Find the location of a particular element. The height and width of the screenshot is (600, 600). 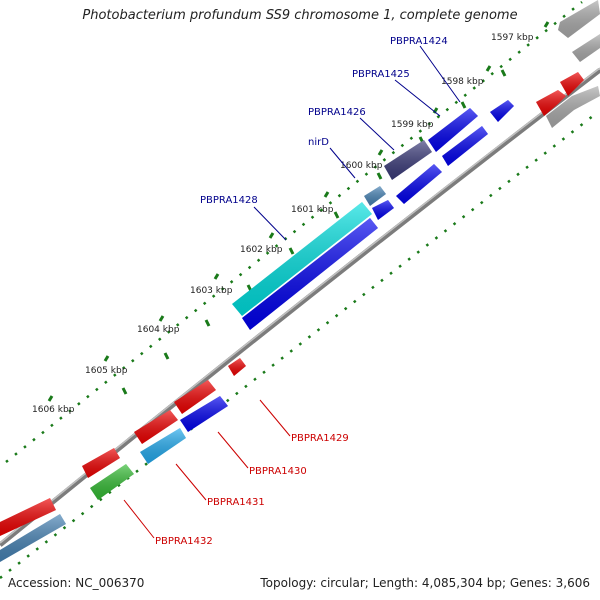

gene-label: PBPRA1425 is located at coordinates (381, 74).